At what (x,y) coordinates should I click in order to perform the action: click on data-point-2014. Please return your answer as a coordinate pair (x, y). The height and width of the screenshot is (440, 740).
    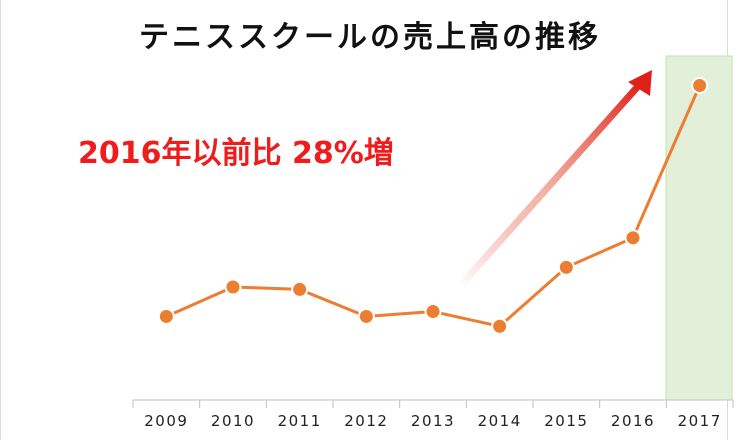
    Looking at the image, I should click on (500, 326).